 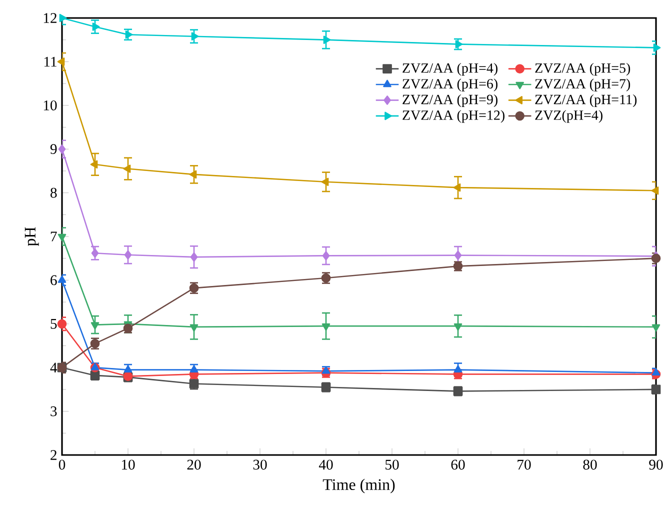 What do you see at coordinates (53, 411) in the screenshot?
I see `y-tick-label: 3` at bounding box center [53, 411].